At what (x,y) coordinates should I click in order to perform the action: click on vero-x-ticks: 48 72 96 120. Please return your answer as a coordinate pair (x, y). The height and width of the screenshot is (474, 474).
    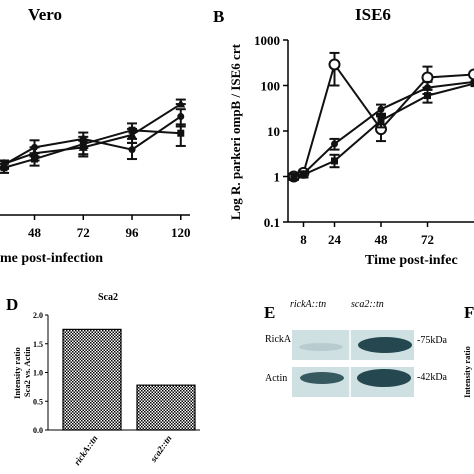
    Looking at the image, I should click on (109, 227).